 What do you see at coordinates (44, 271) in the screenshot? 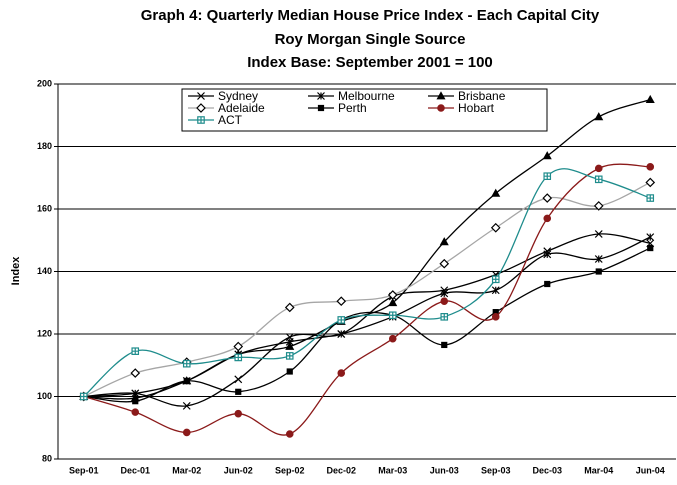
I see `y-tick-label: 140` at bounding box center [44, 271].